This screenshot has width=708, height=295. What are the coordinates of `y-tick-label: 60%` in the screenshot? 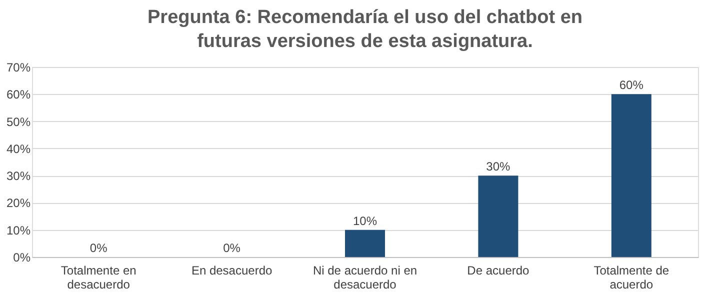 It's located at (18, 95).